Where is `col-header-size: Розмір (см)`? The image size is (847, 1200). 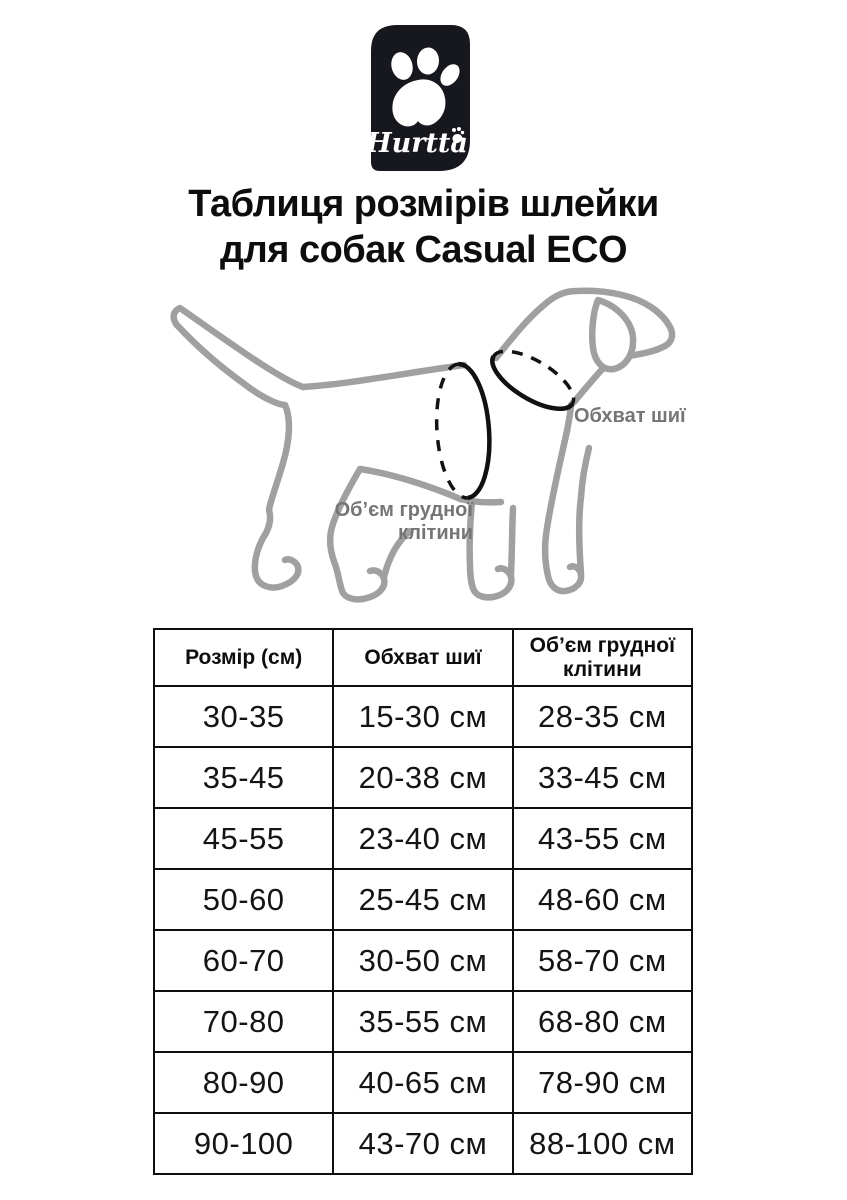 col-header-size: Розмір (см) is located at coordinates (243, 657).